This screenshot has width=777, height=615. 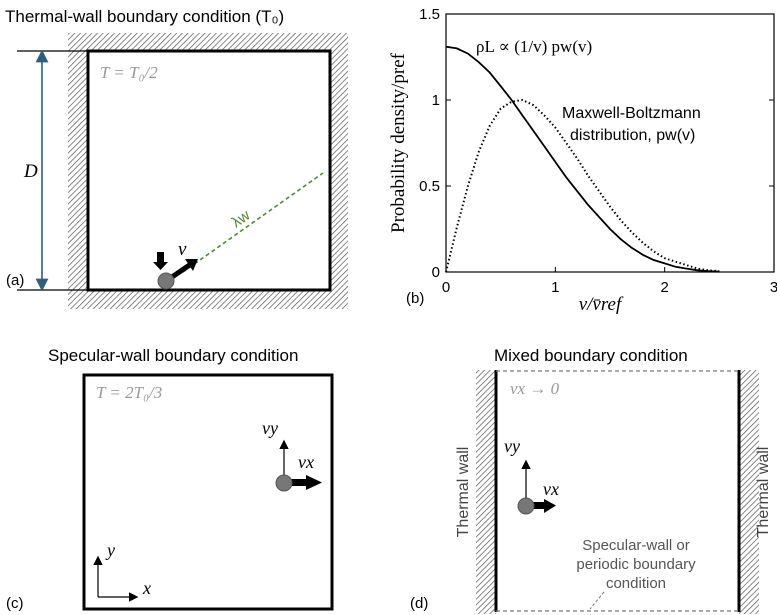 What do you see at coordinates (436, 100) in the screenshot?
I see `y-tick-label: 1` at bounding box center [436, 100].